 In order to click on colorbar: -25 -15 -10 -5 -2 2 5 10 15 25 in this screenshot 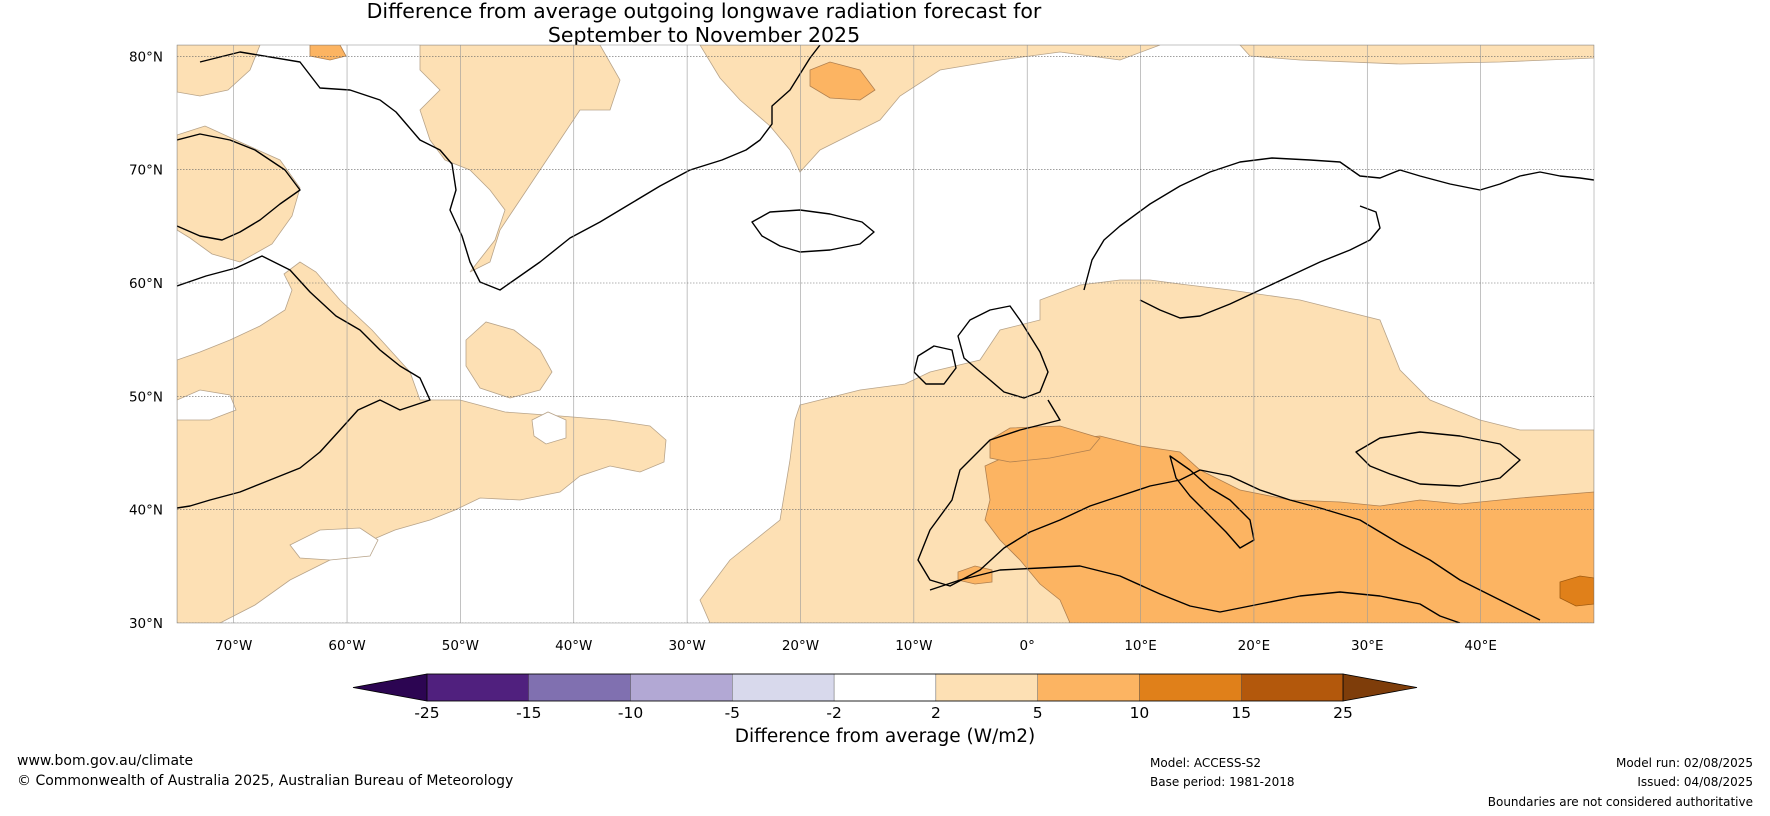, I will do `click(885, 697)`.